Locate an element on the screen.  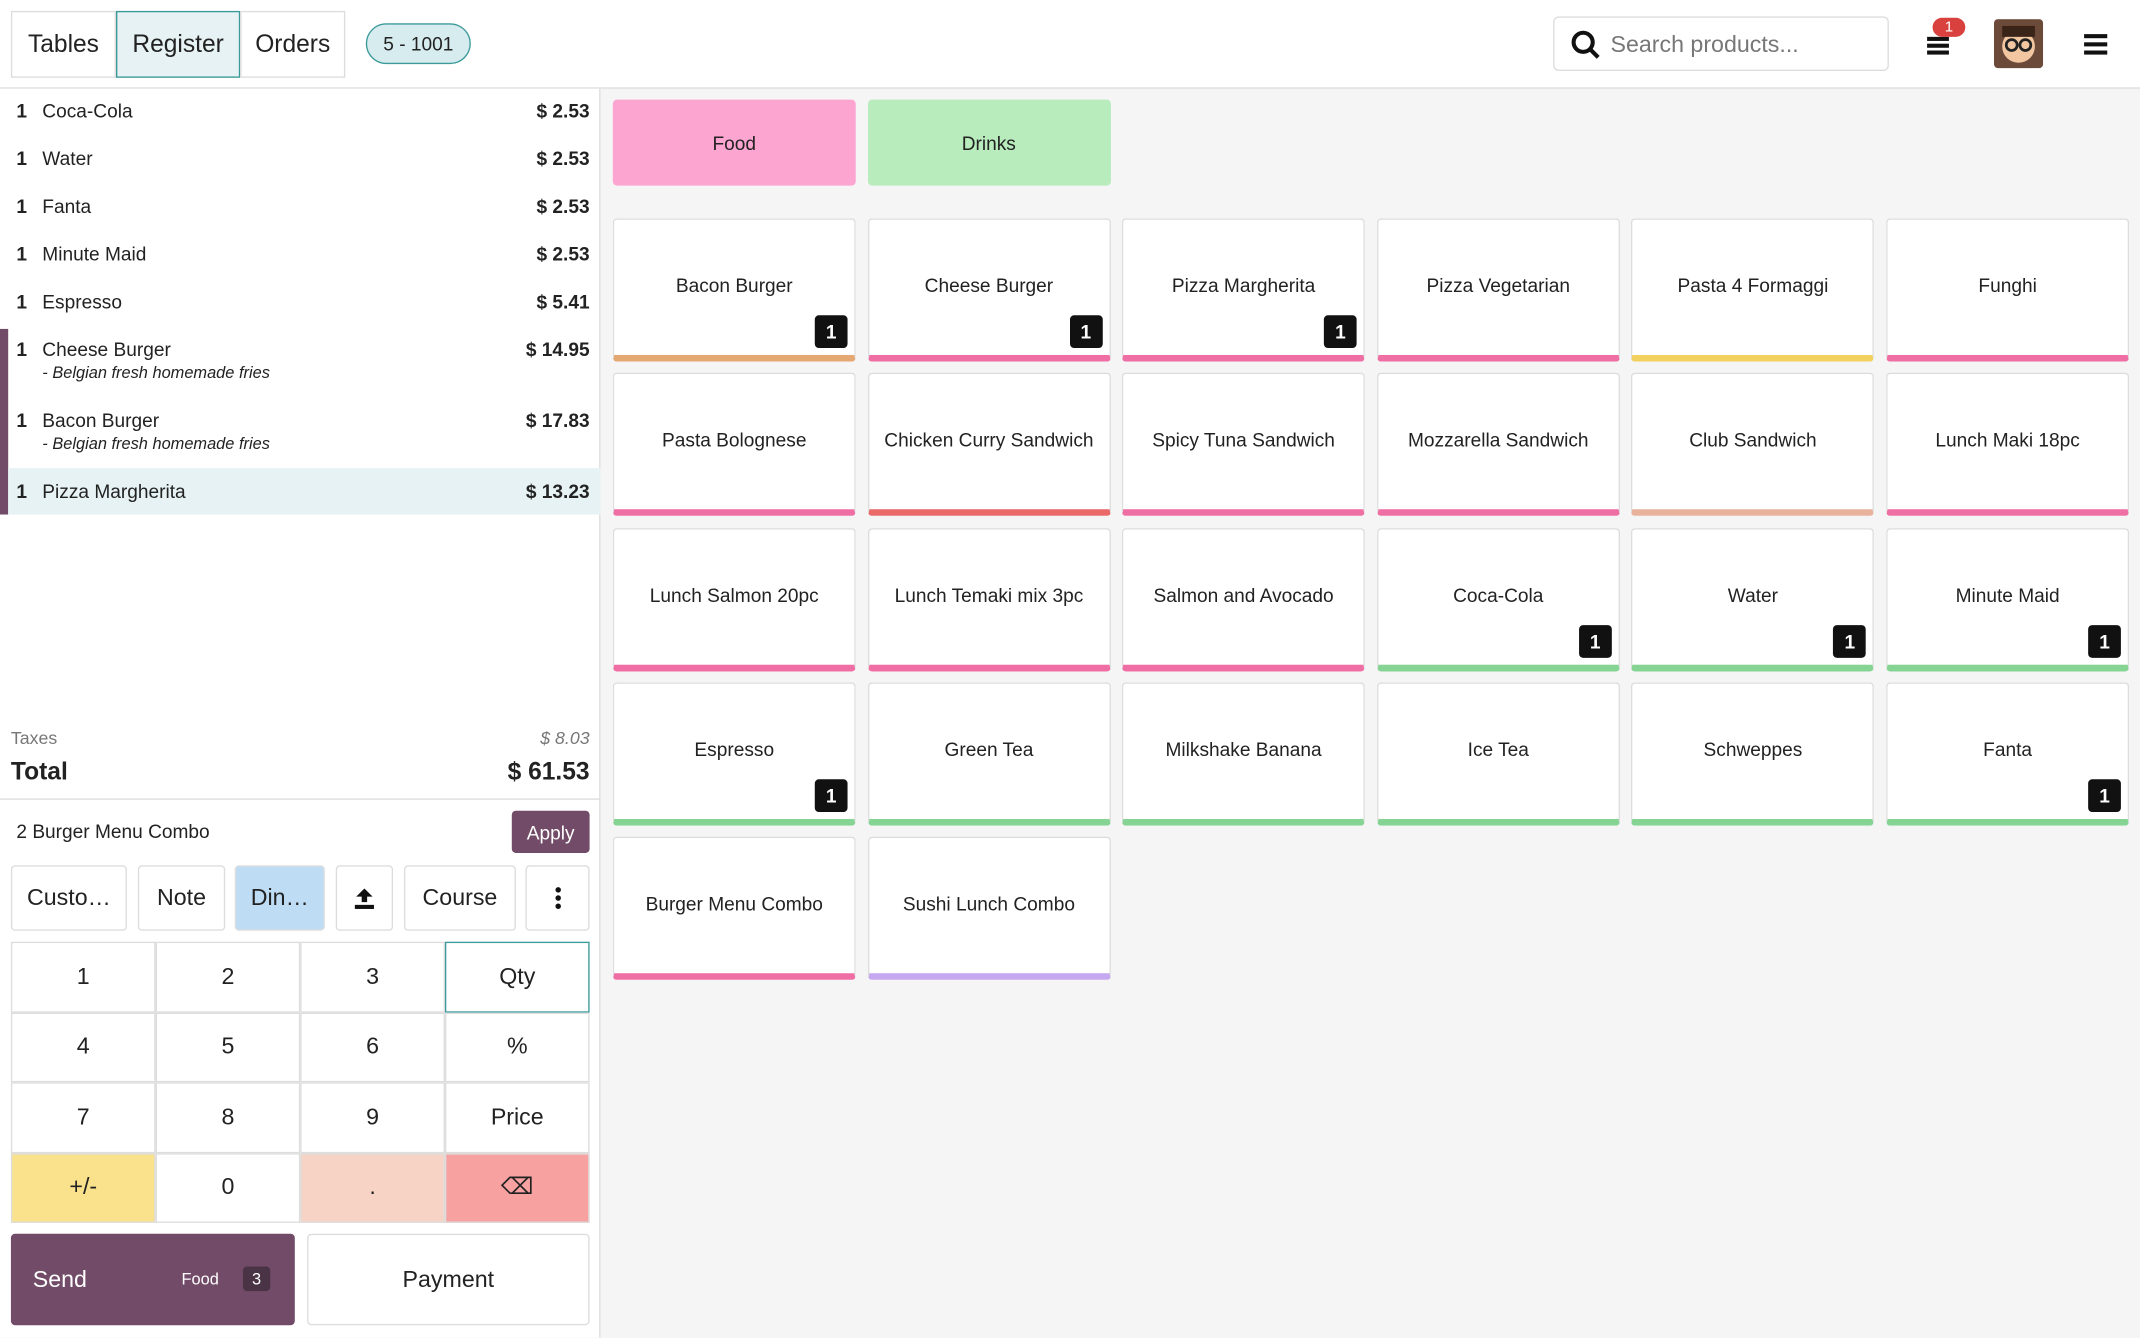
product-name: Ice Tea is located at coordinates (1498, 749).